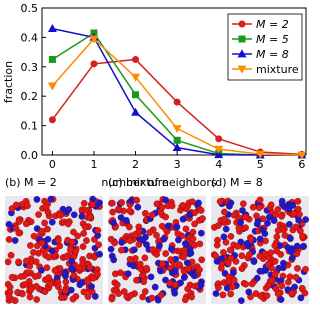 Image resolution: width=320 pixels, height=313 pixels. Describe the element at coordinates (272, 54) in the screenshot. I see `legend-label: M = 8` at that location.